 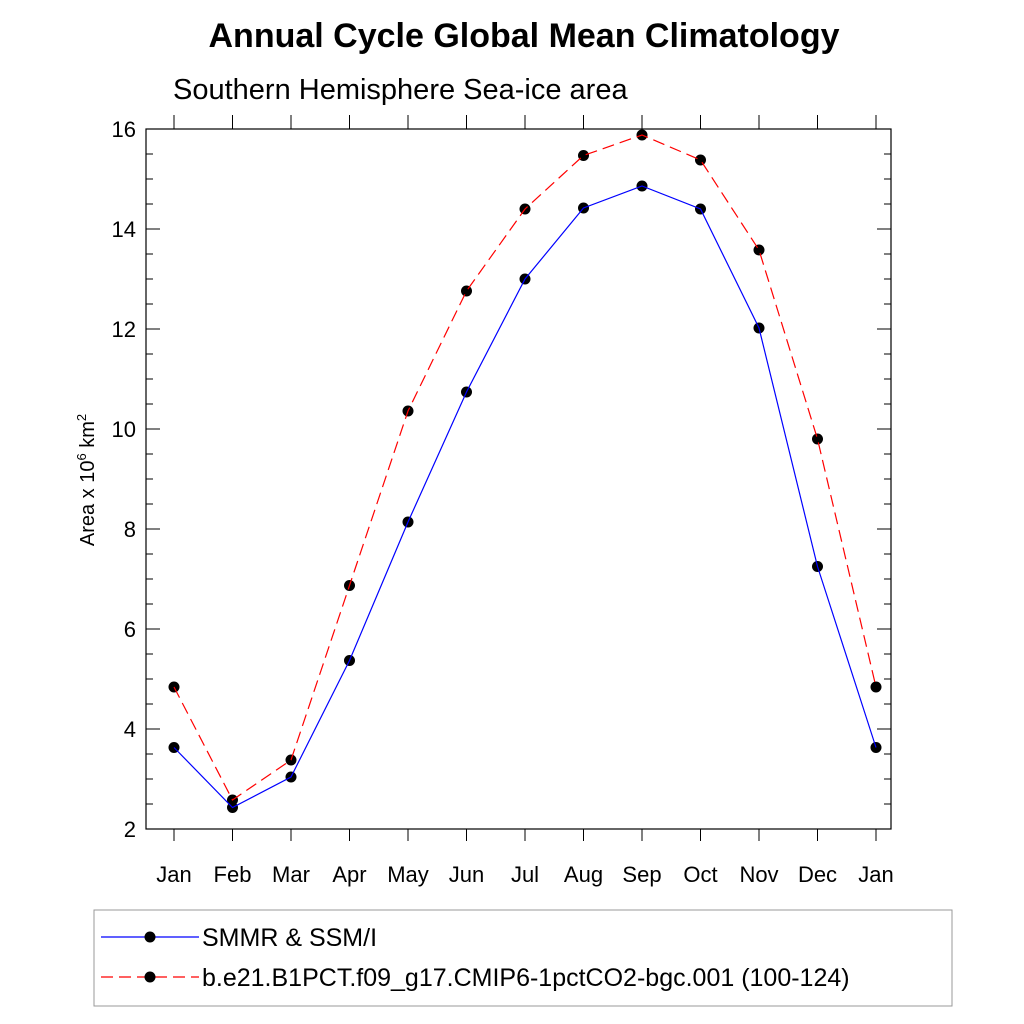 I want to click on chart-subtitle: Southern Hemisphere Sea-ice area, so click(x=400, y=90).